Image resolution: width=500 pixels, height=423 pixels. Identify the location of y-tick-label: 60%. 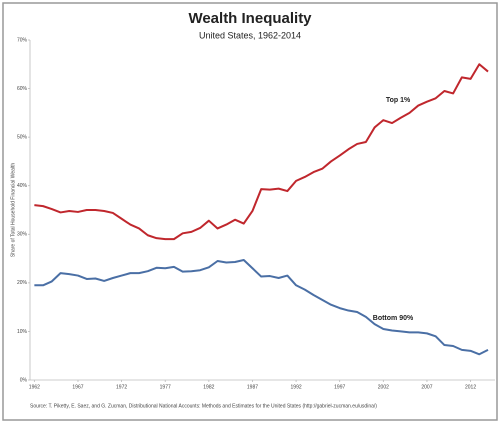
(22, 89).